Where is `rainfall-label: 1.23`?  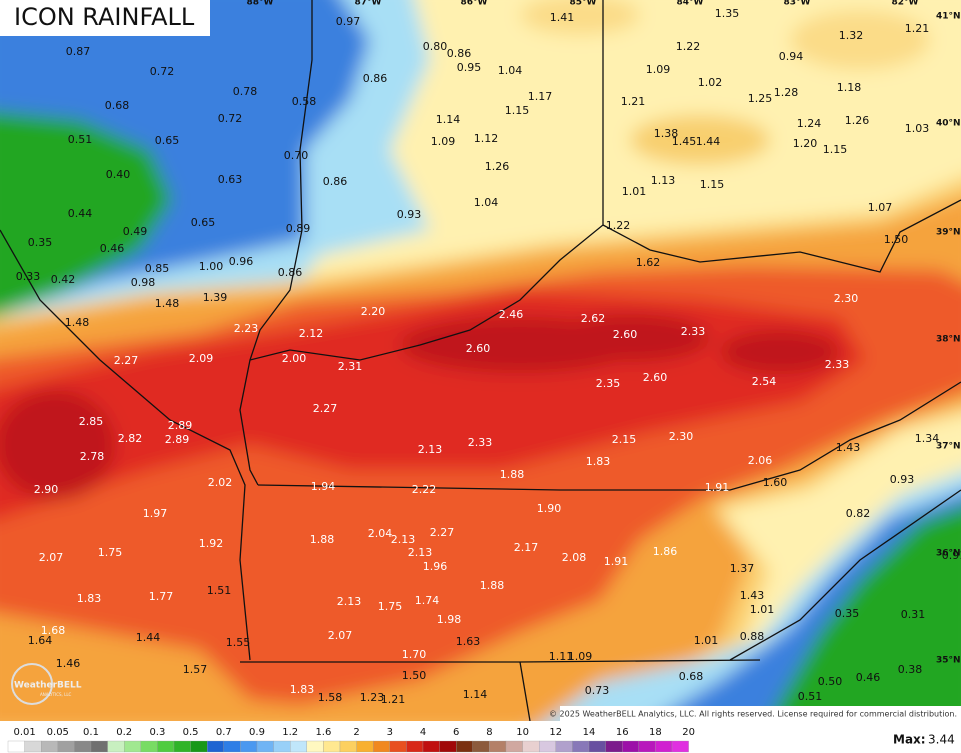 rainfall-label: 1.23 is located at coordinates (372, 697).